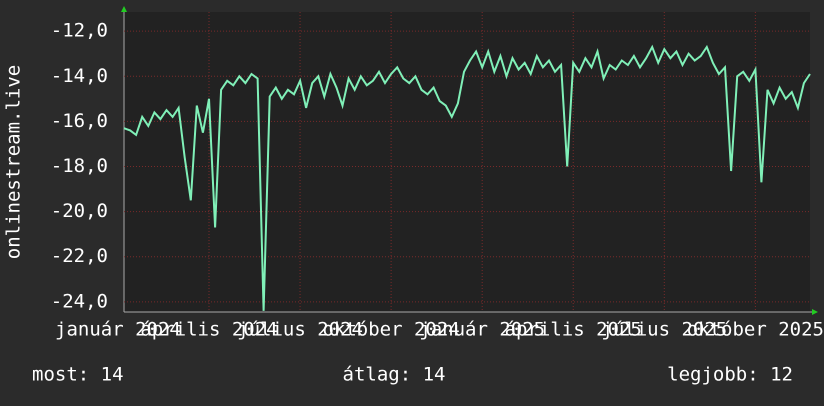  Describe the element at coordinates (730, 375) in the screenshot. I see `summary-best: legjobb: 12` at that location.